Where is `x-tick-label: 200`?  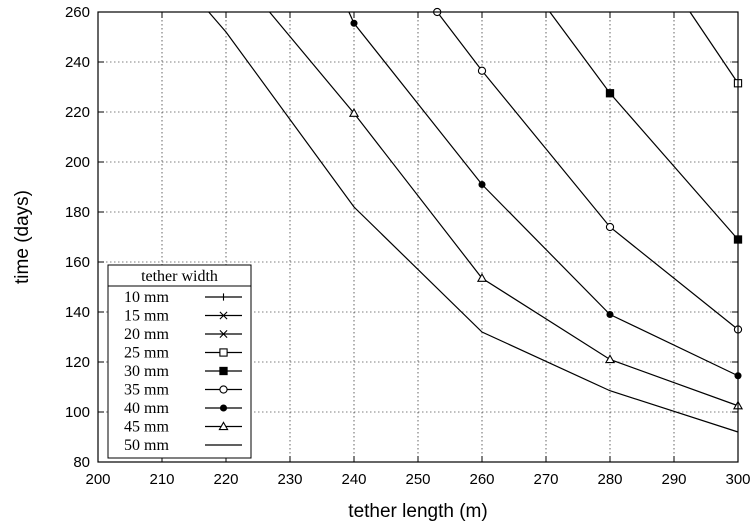
x-tick-label: 200 is located at coordinates (97, 479).